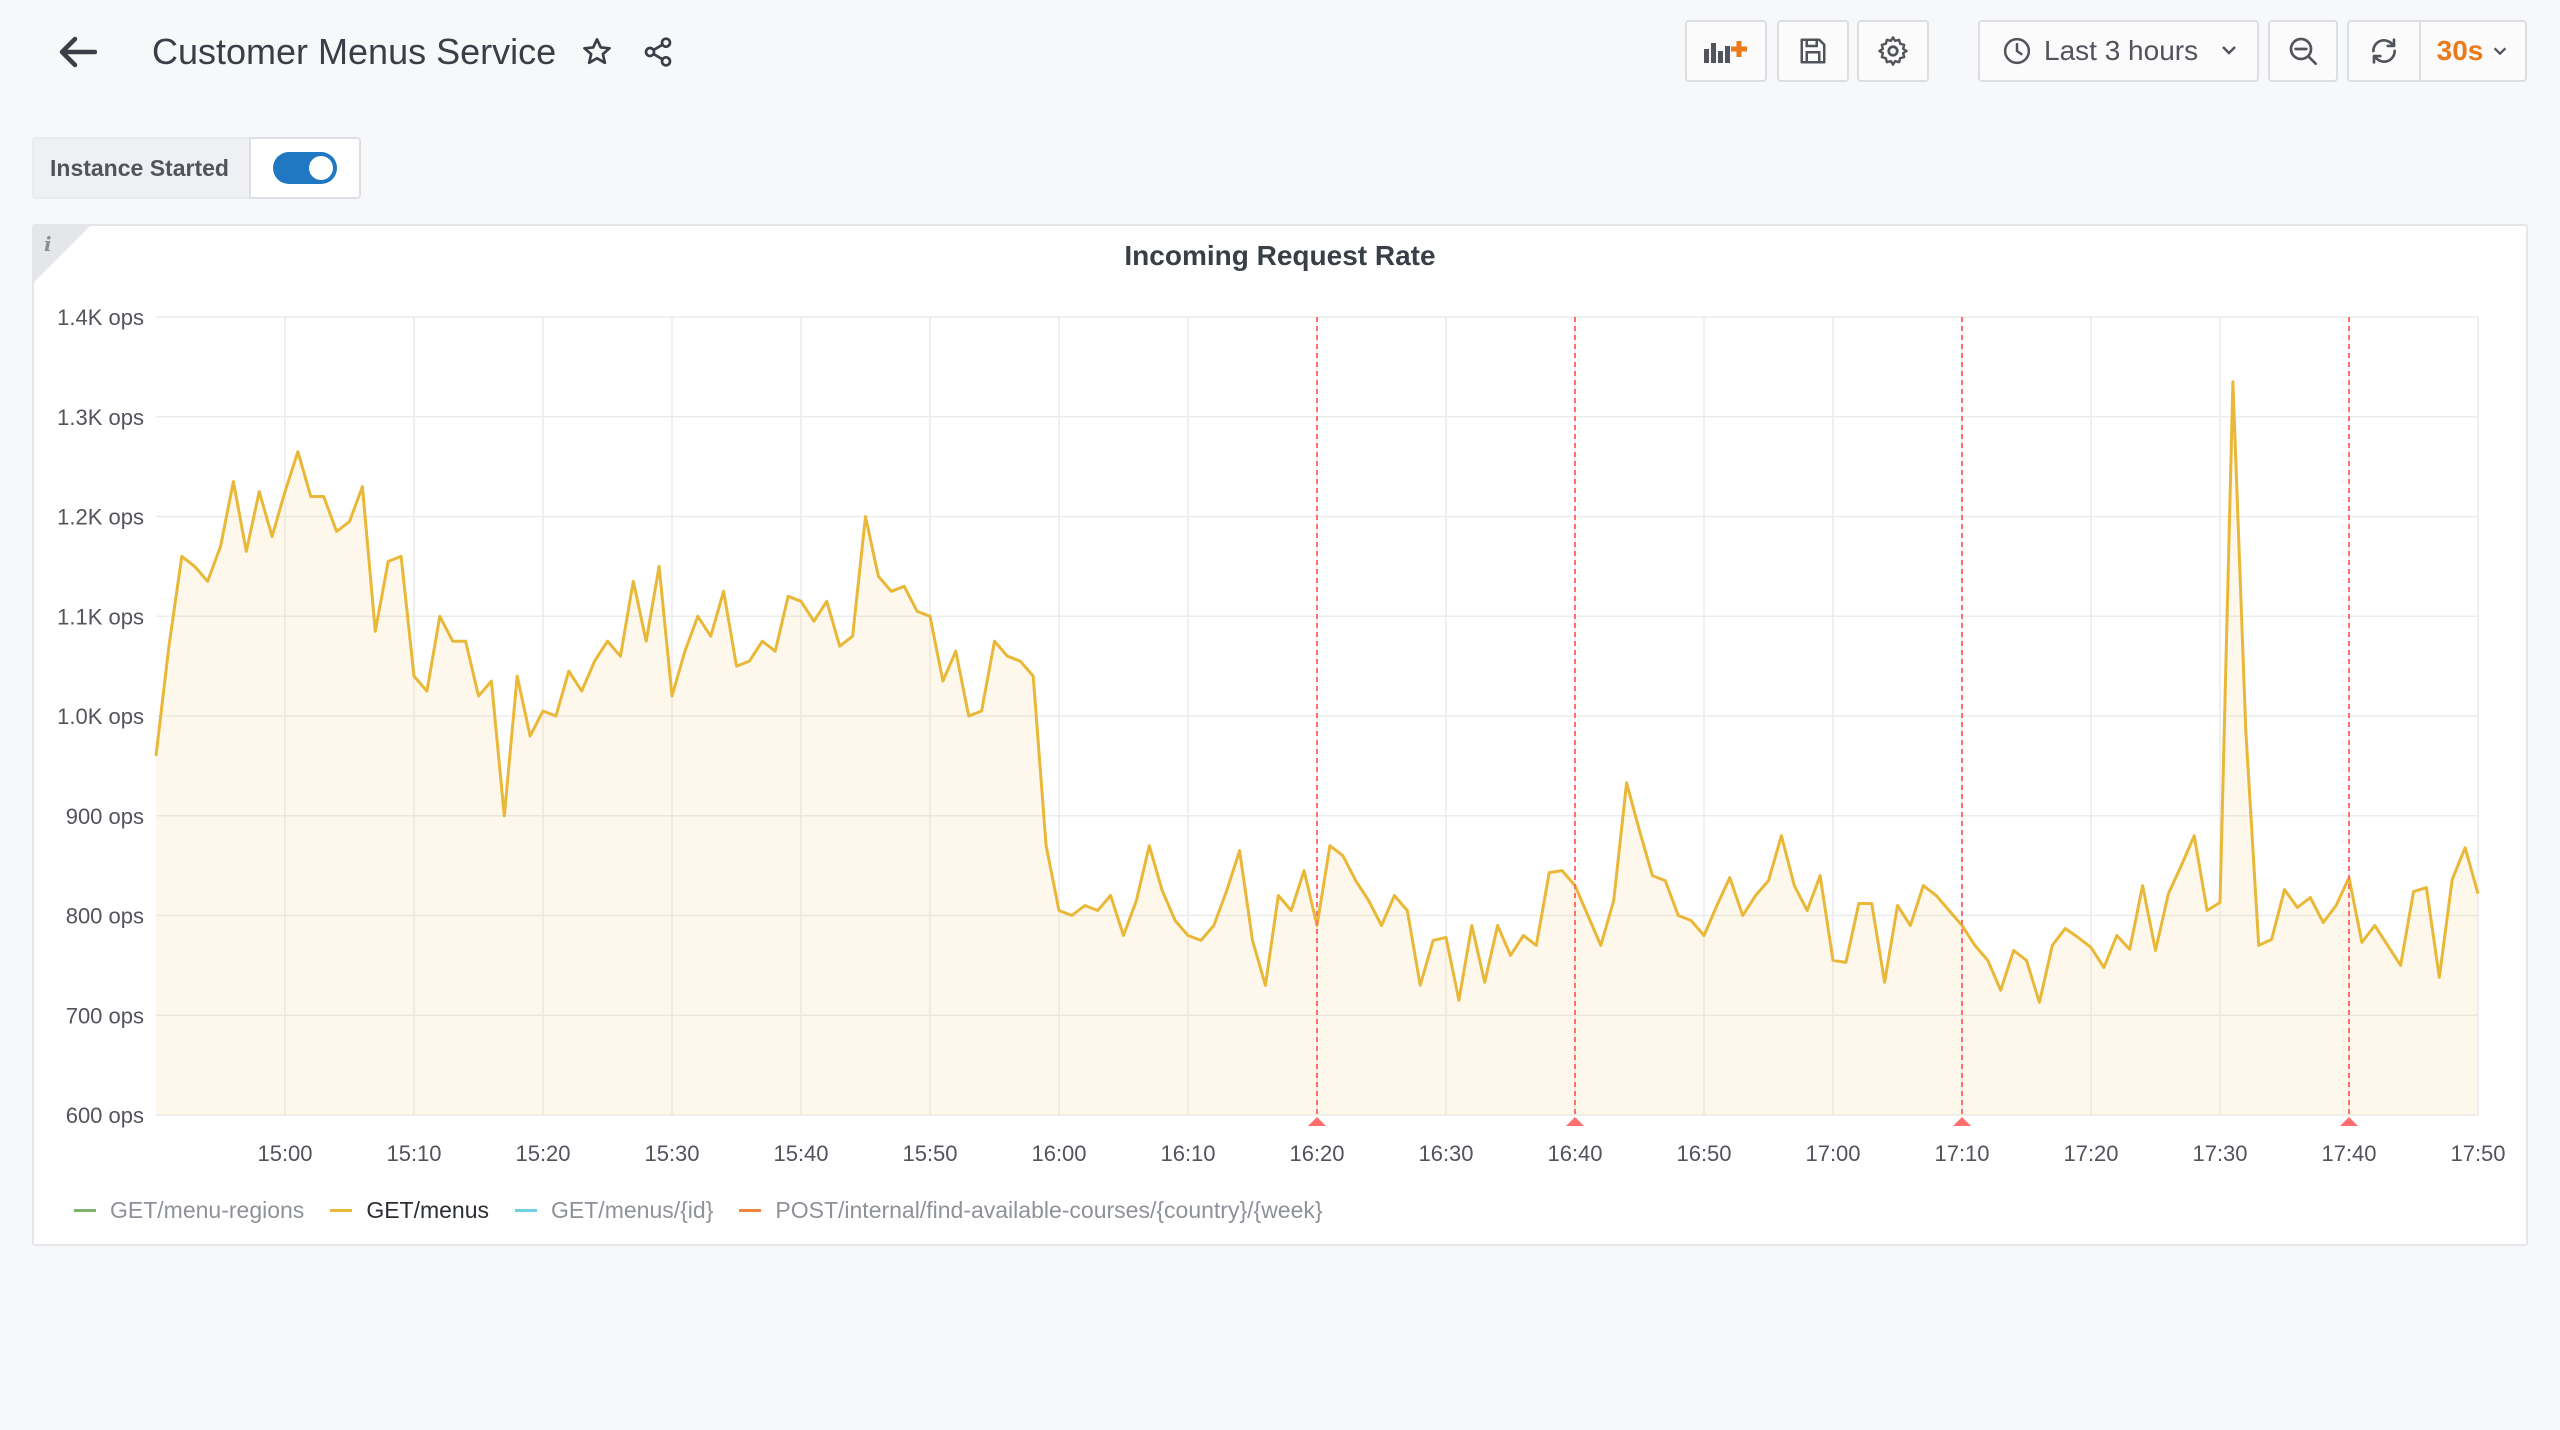 The width and height of the screenshot is (2560, 1430). What do you see at coordinates (542, 1153) in the screenshot?
I see `x-tick-label: 15:20` at bounding box center [542, 1153].